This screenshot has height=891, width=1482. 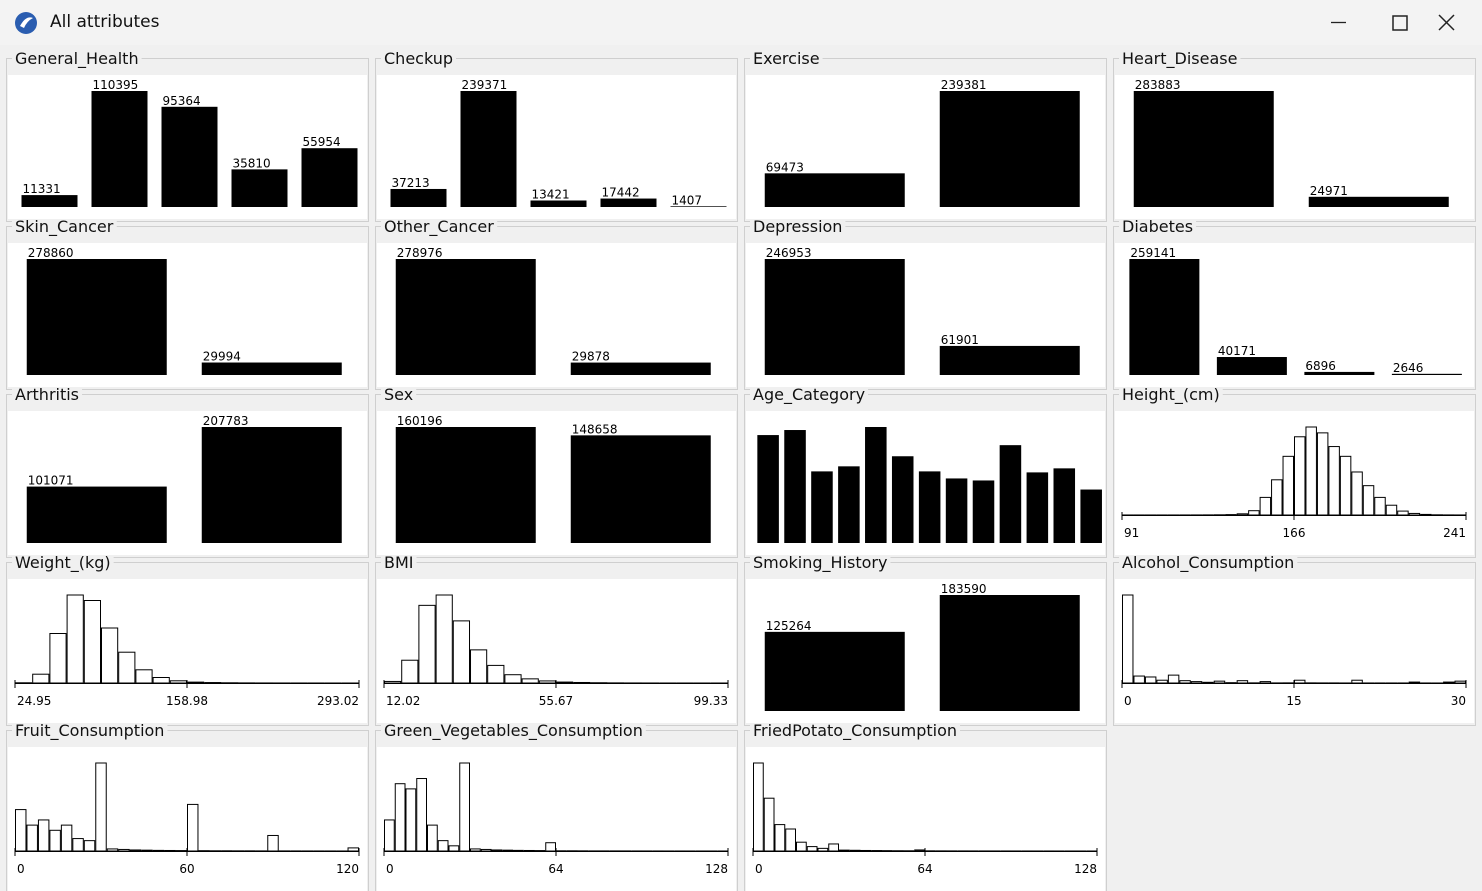 I want to click on bar-value-label: 278860, so click(x=51, y=253).